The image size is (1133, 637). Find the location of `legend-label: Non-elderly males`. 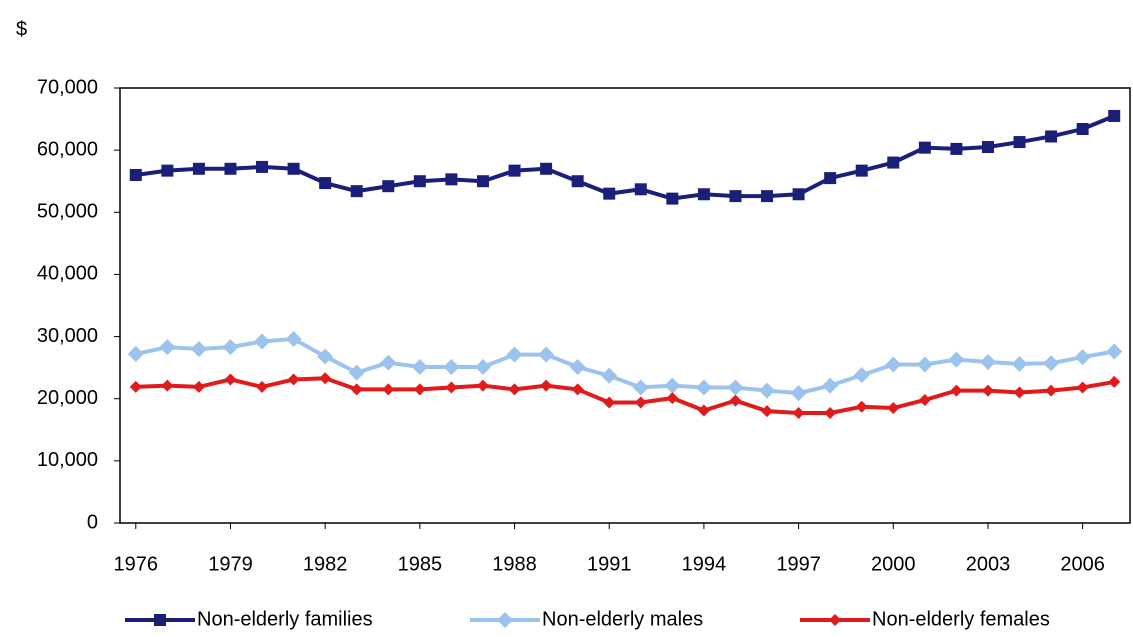

legend-label: Non-elderly males is located at coordinates (622, 619).